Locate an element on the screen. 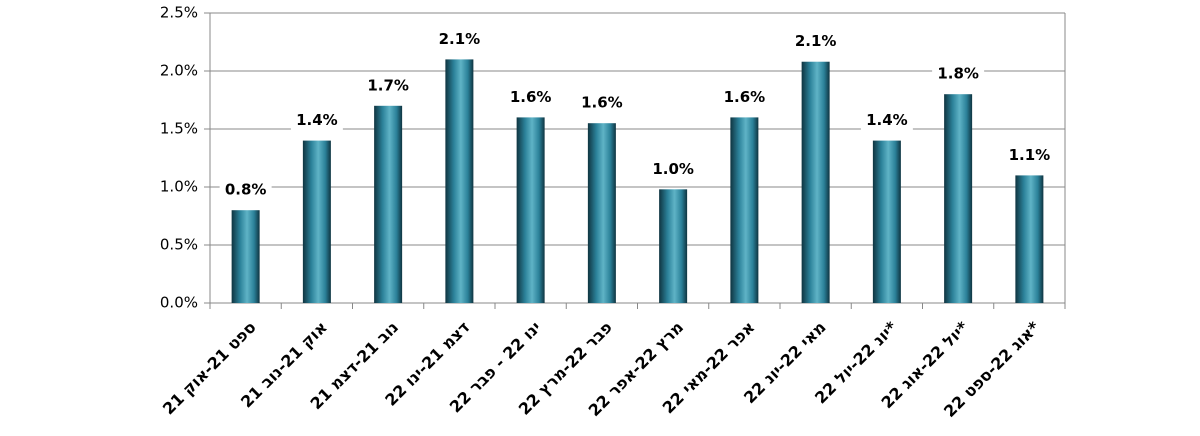  value-label: 1.8% is located at coordinates (958, 74).